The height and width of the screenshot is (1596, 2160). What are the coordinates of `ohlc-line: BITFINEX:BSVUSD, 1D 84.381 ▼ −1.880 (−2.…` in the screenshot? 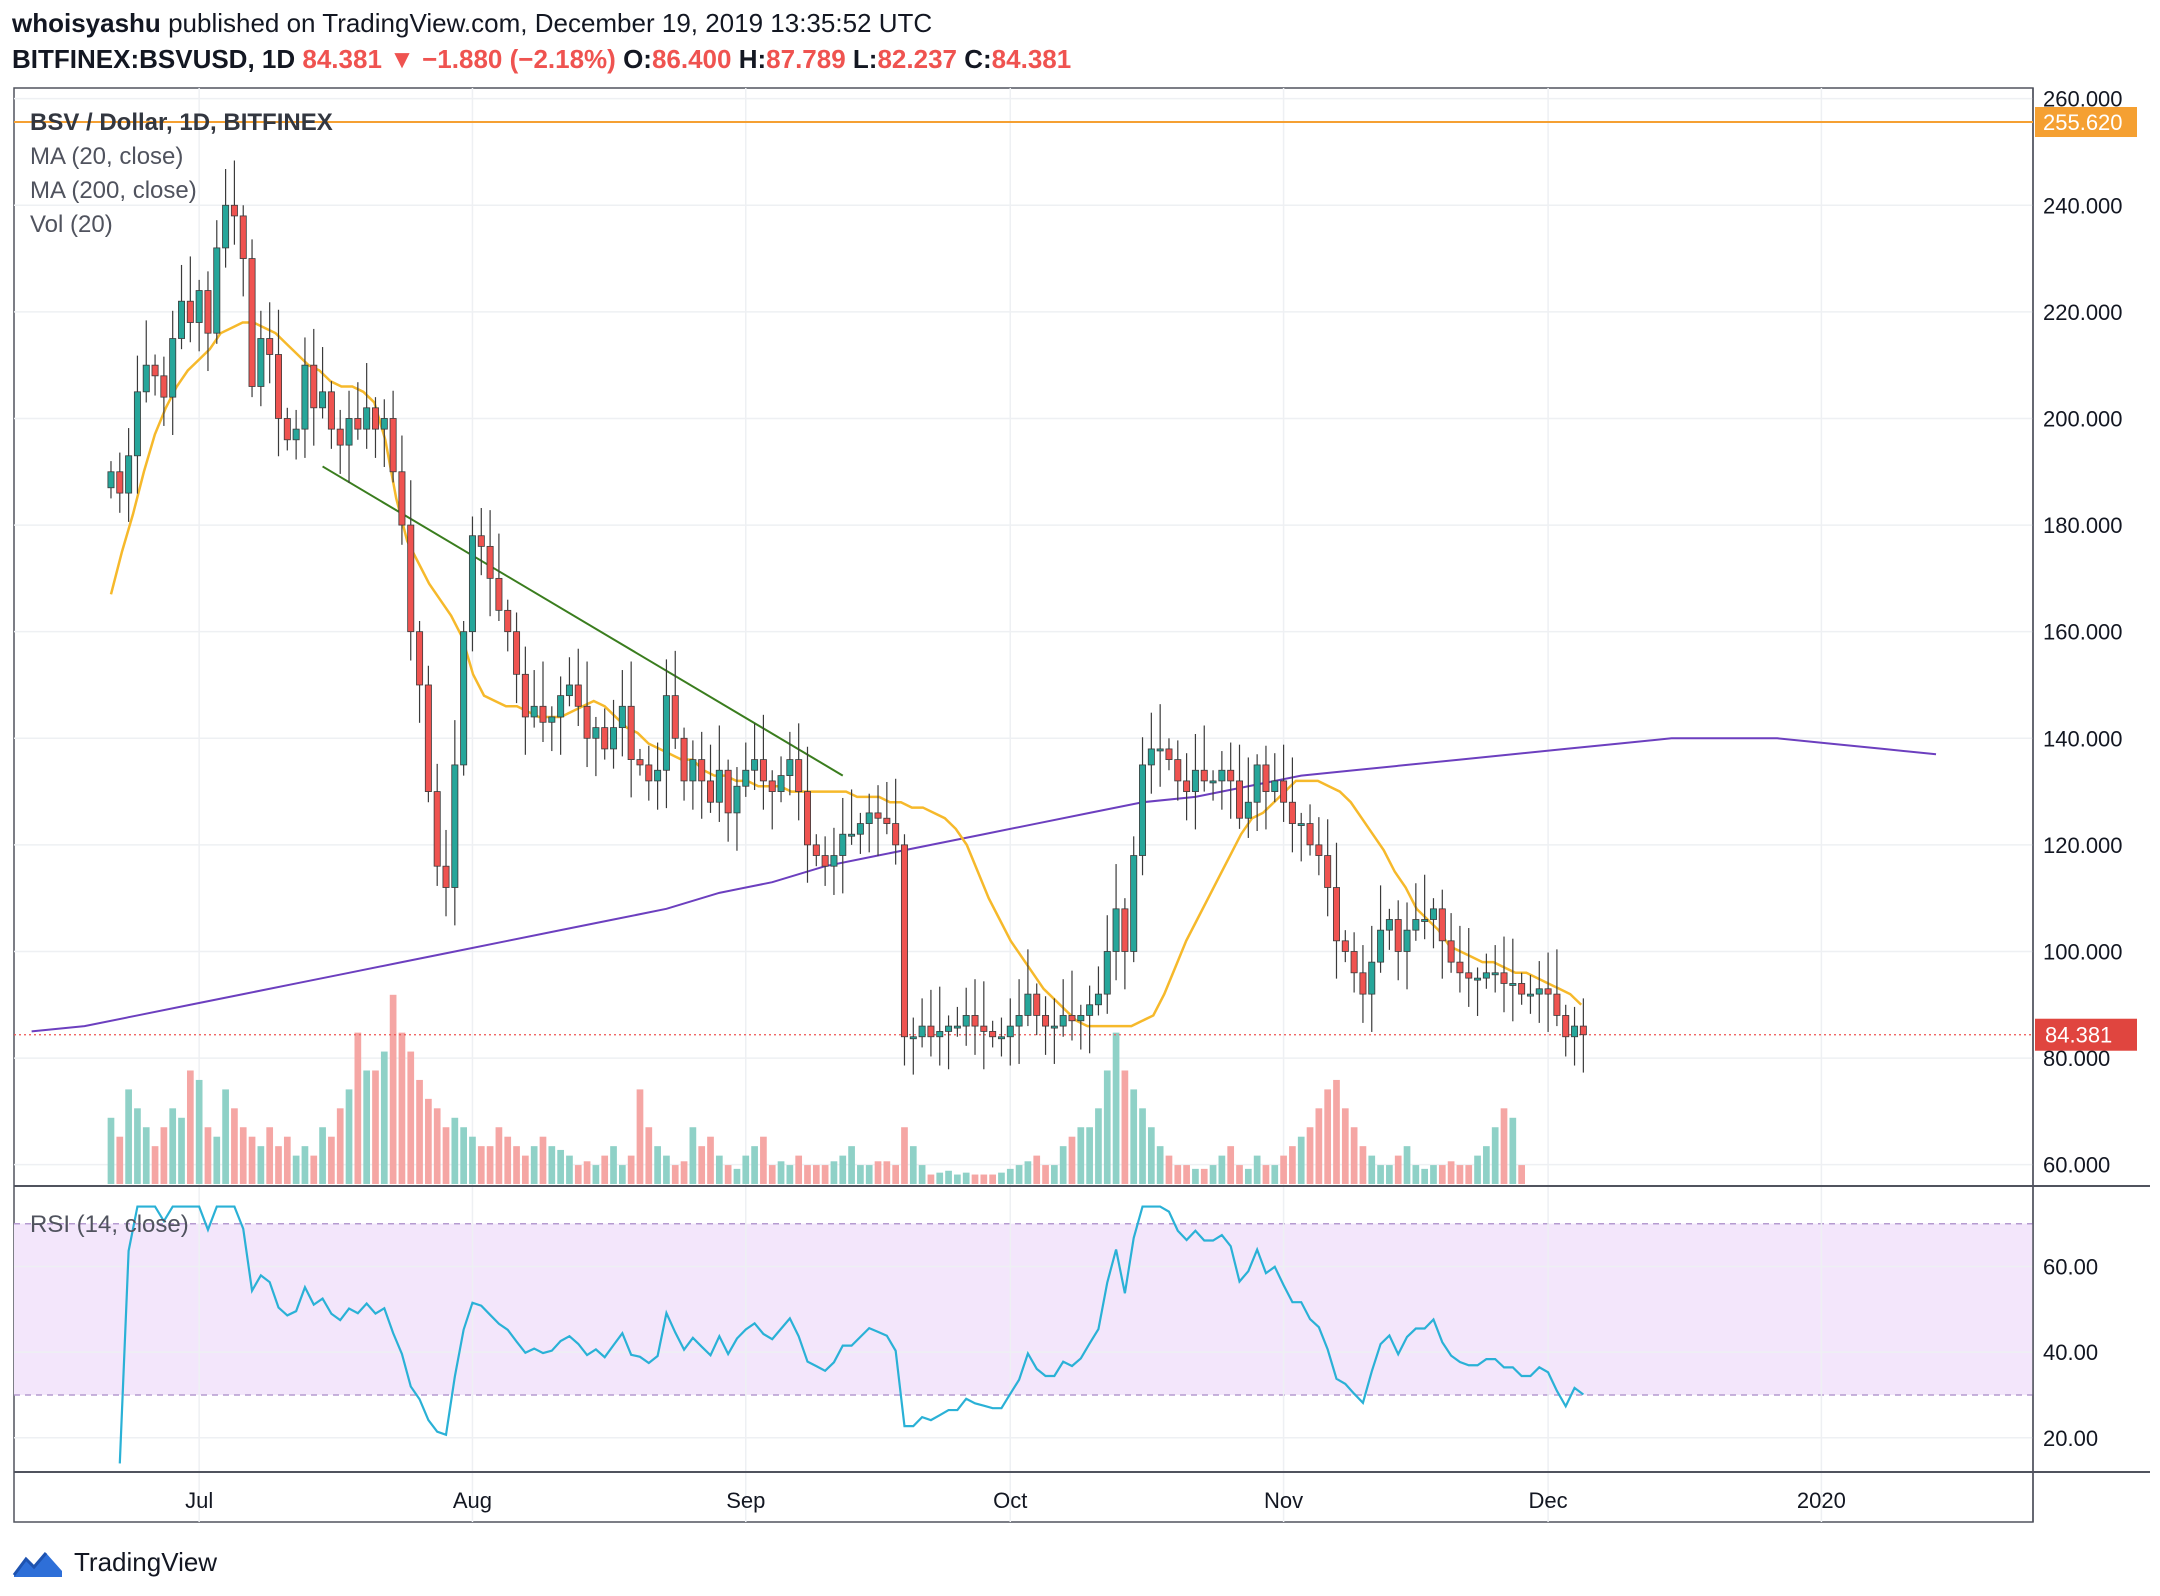 It's located at (541, 59).